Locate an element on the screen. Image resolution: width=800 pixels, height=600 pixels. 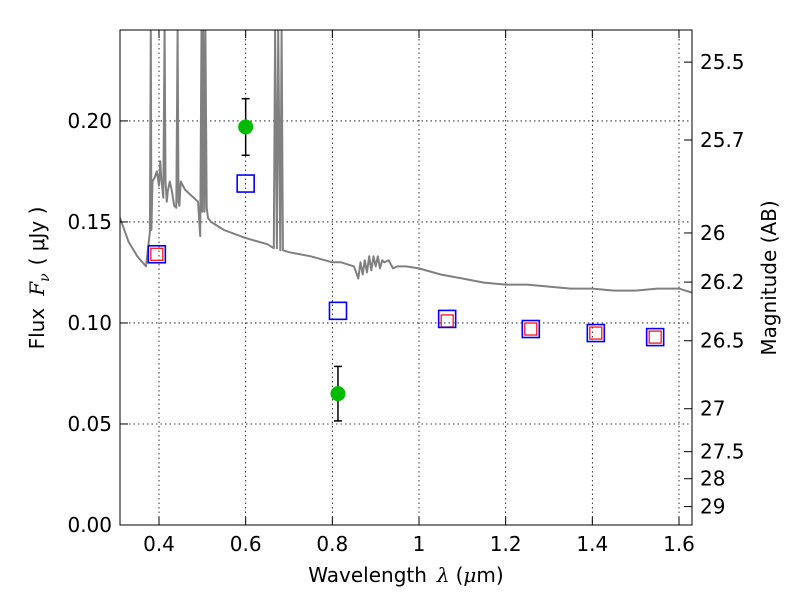
y-axis-label: FluxFν( μJy ) is located at coordinates (39, 278).